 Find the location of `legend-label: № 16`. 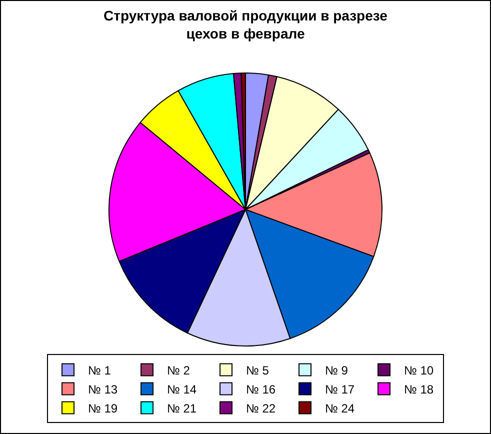

legend-label: № 16 is located at coordinates (261, 389).